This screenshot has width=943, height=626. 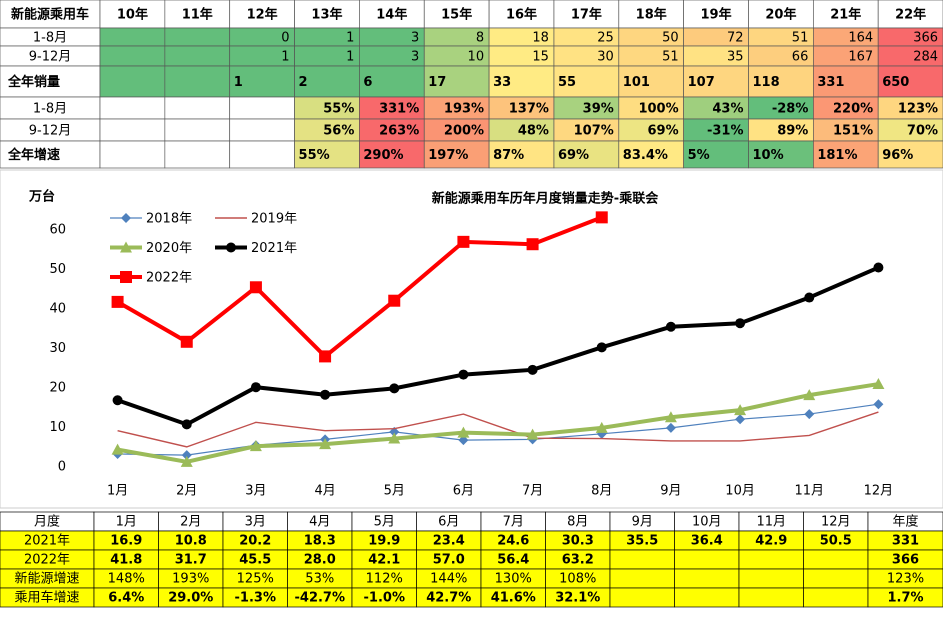 What do you see at coordinates (394, 491) in the screenshot?
I see `x-tick-label: 5月` at bounding box center [394, 491].